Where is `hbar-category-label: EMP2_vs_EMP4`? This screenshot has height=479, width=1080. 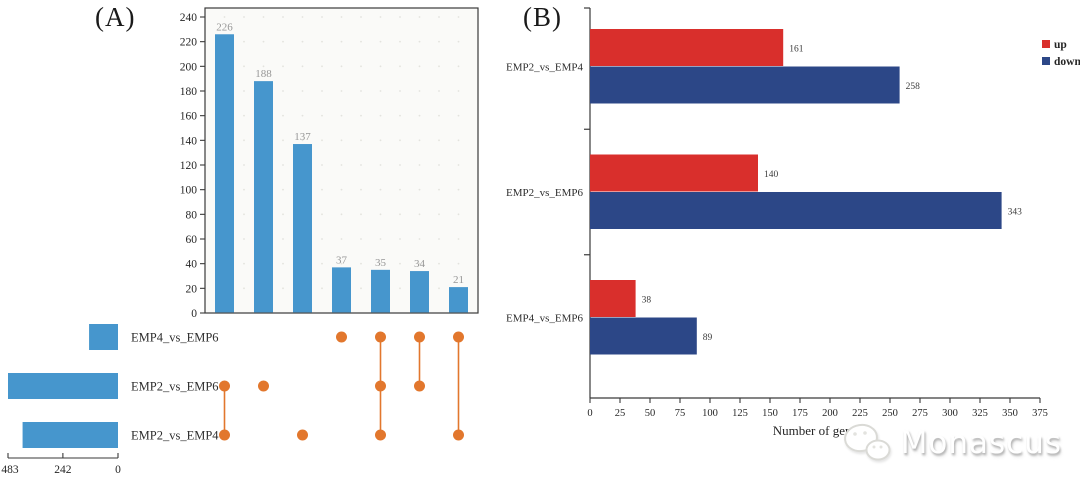 hbar-category-label: EMP2_vs_EMP4 is located at coordinates (545, 68).